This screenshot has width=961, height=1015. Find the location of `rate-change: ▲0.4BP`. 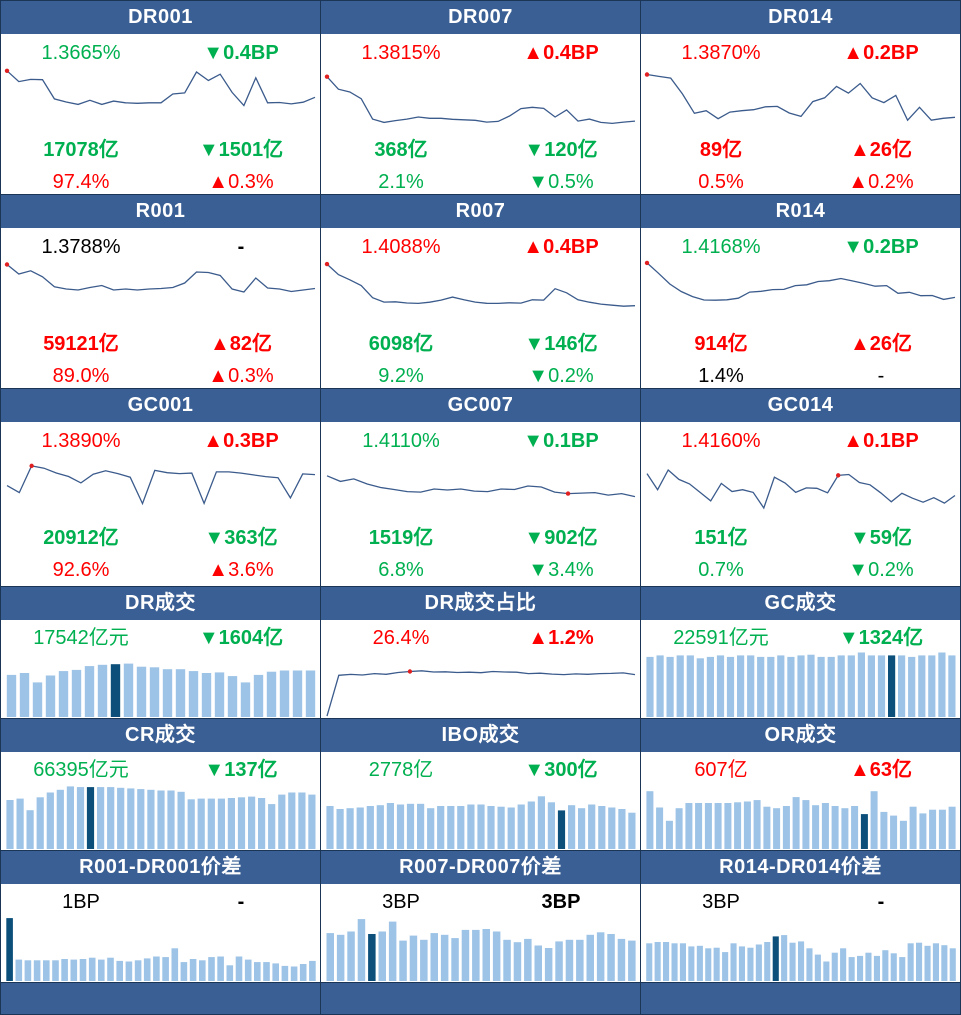

rate-change: ▲0.4BP is located at coordinates (560, 53).